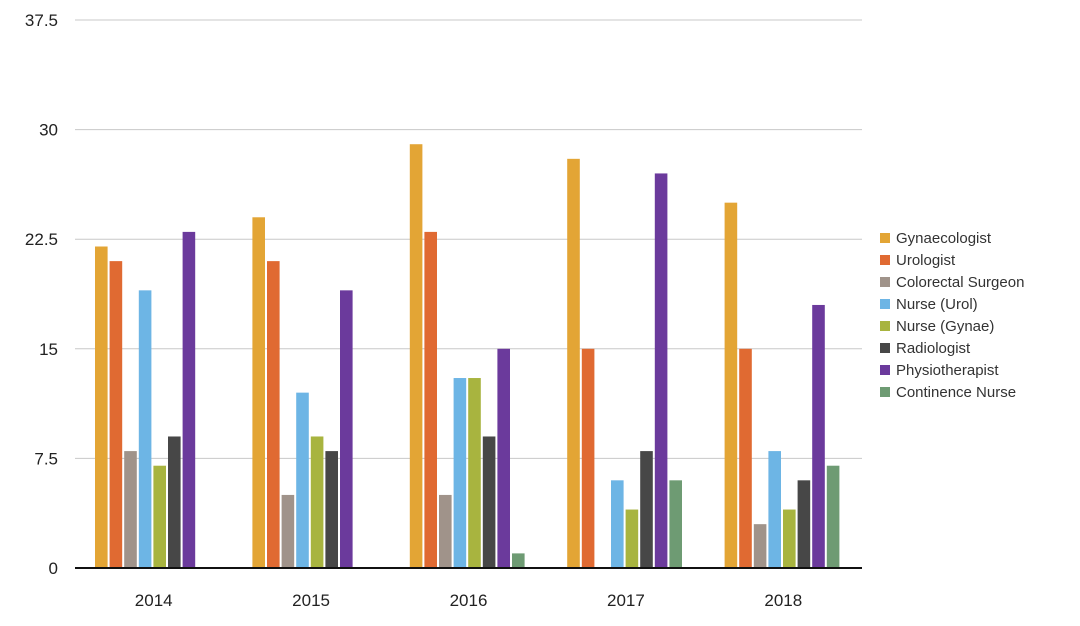  I want to click on bar-physiotherapist-2018, so click(818, 436).